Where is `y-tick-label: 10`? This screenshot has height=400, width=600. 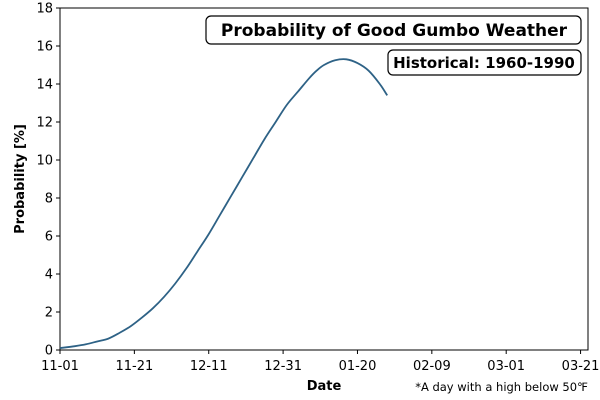
y-tick-label: 10 is located at coordinates (44, 161).